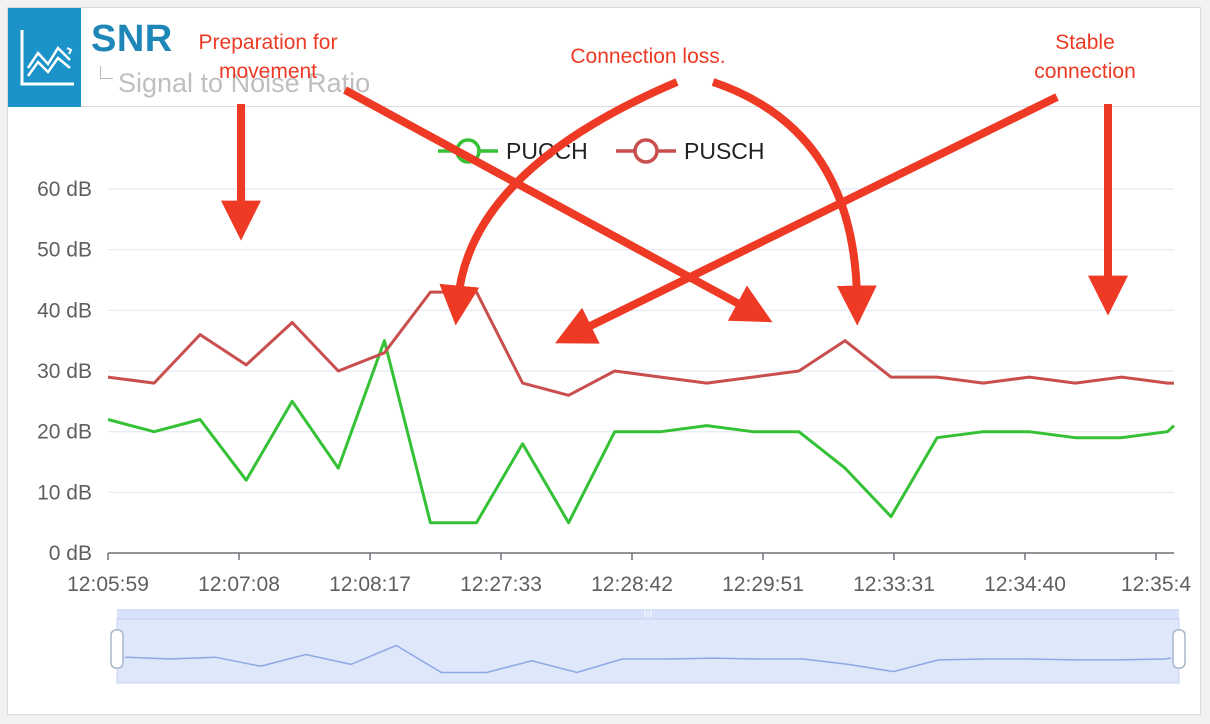 The height and width of the screenshot is (724, 1210). I want to click on data-zoom, so click(648, 646).